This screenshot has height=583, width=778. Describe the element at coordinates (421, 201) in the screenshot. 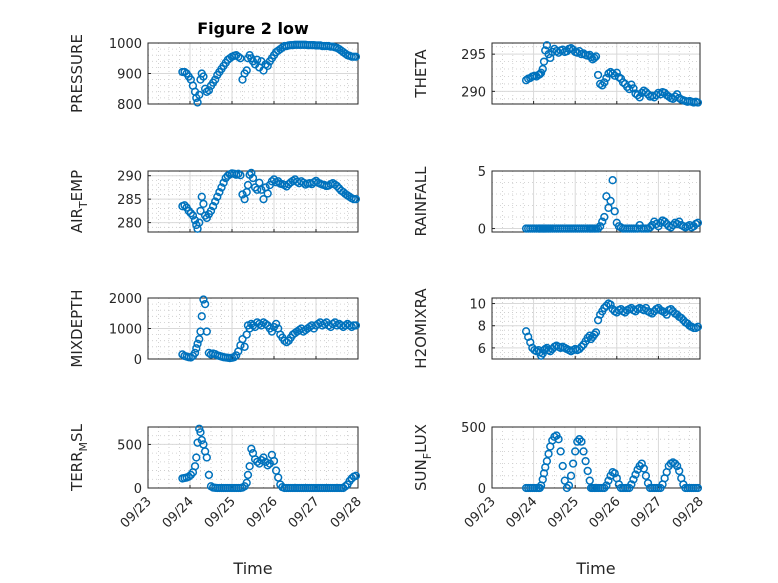

I see `y-axis-label: RAINFALL` at that location.